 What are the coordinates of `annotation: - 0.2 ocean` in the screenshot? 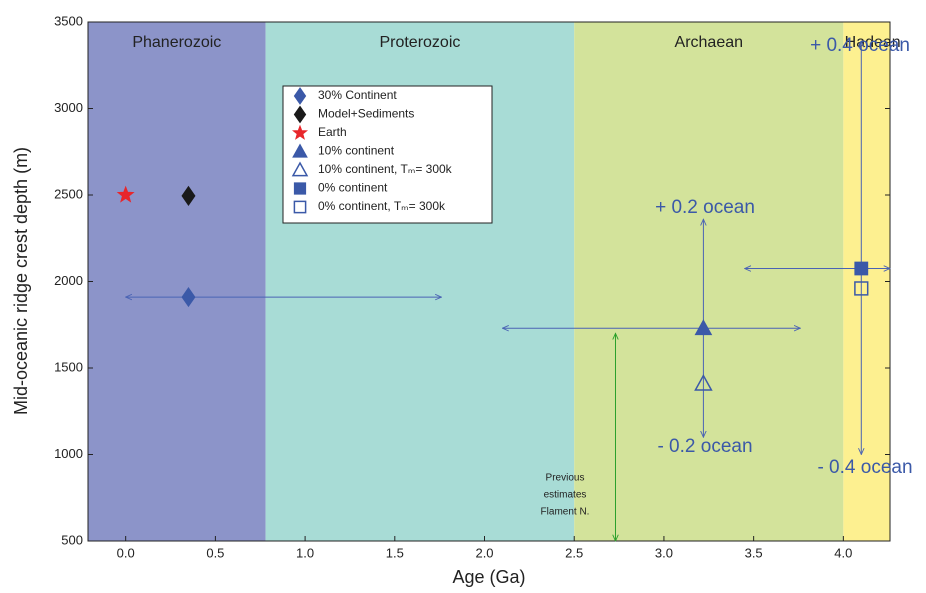 It's located at (704, 446).